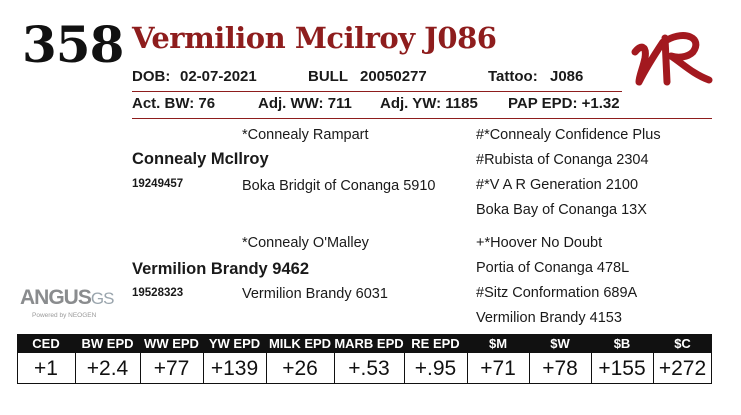 The image size is (741, 415). I want to click on dam-sire: *Connealy O'Malley, so click(305, 243).